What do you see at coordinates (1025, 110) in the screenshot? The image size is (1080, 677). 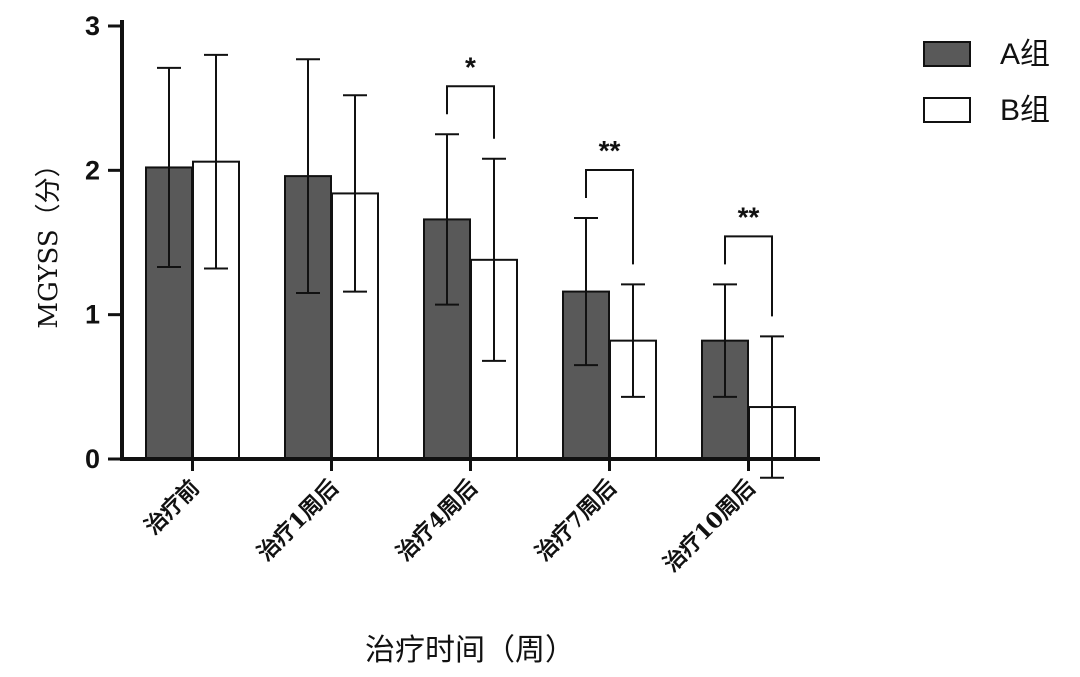 I see `legend-label-b: B组` at bounding box center [1025, 110].